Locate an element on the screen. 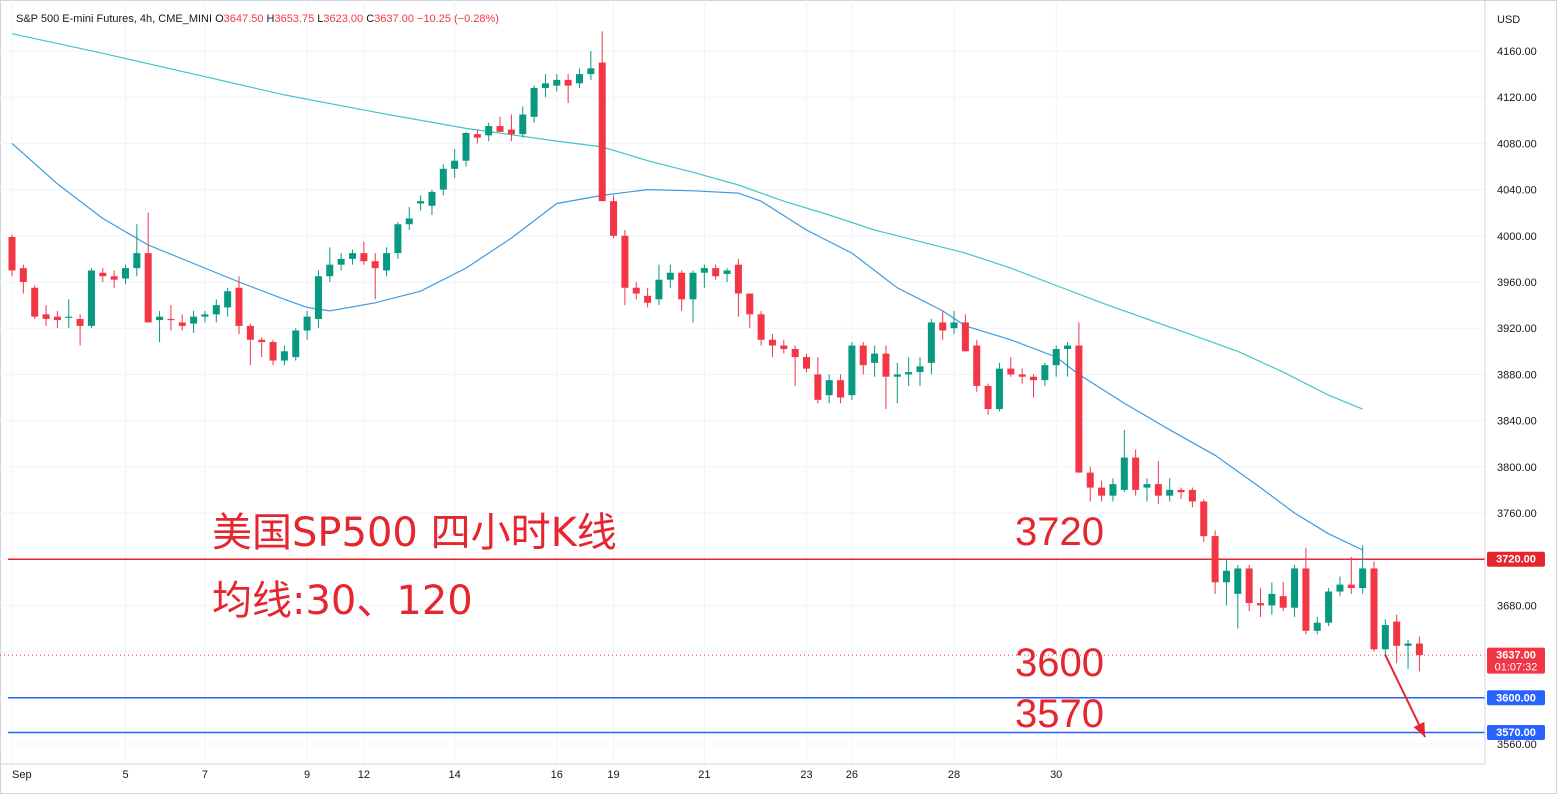  level-3720-annotation: 3720 is located at coordinates (1059, 532).